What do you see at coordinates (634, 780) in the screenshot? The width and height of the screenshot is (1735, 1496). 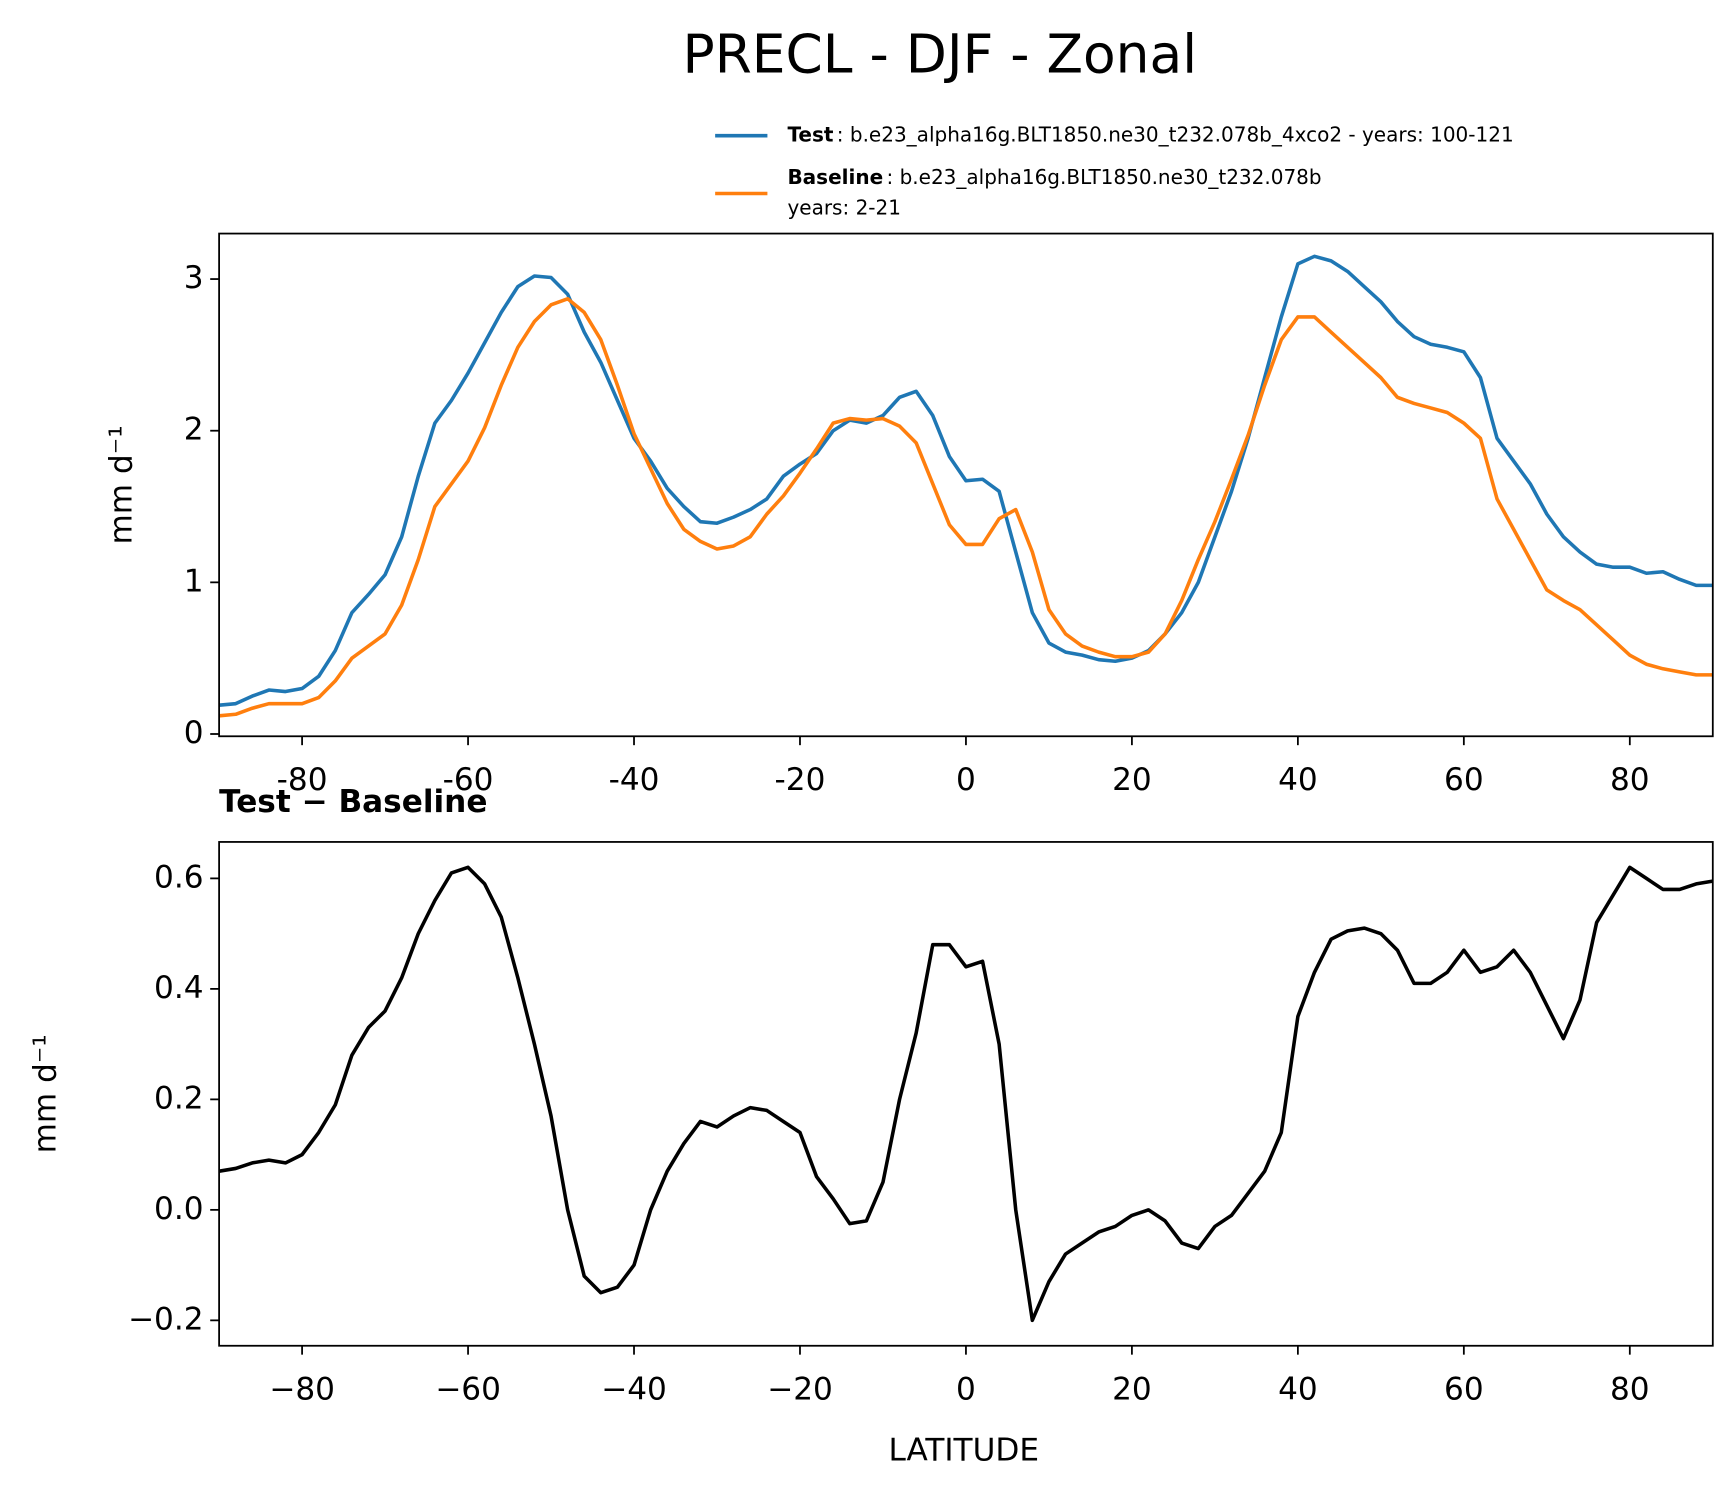 I see `x-tick-label: -40` at bounding box center [634, 780].